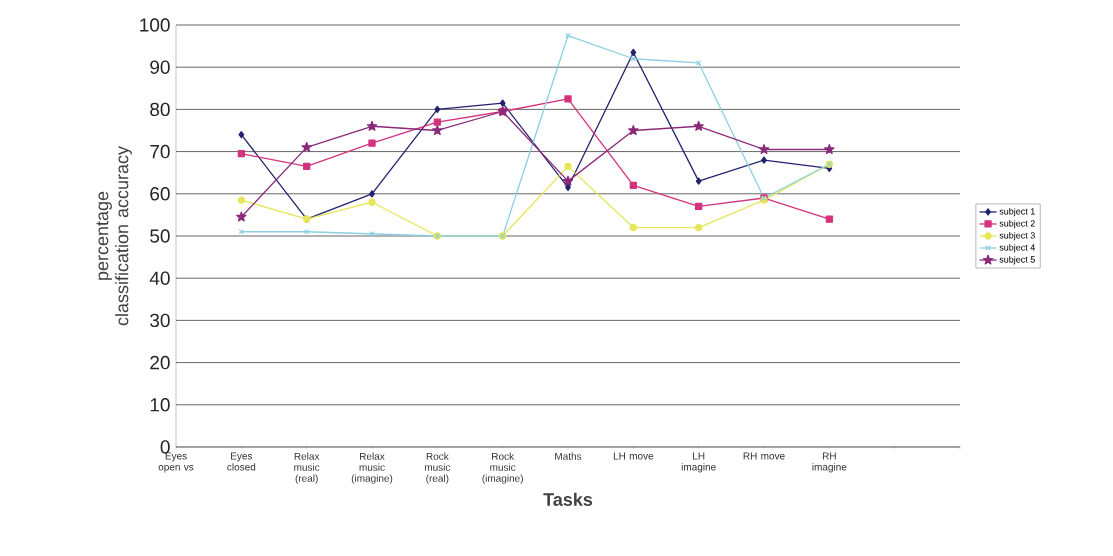 The width and height of the screenshot is (1113, 556). Describe the element at coordinates (155, 25) in the screenshot. I see `y-tick-label: 100` at that location.